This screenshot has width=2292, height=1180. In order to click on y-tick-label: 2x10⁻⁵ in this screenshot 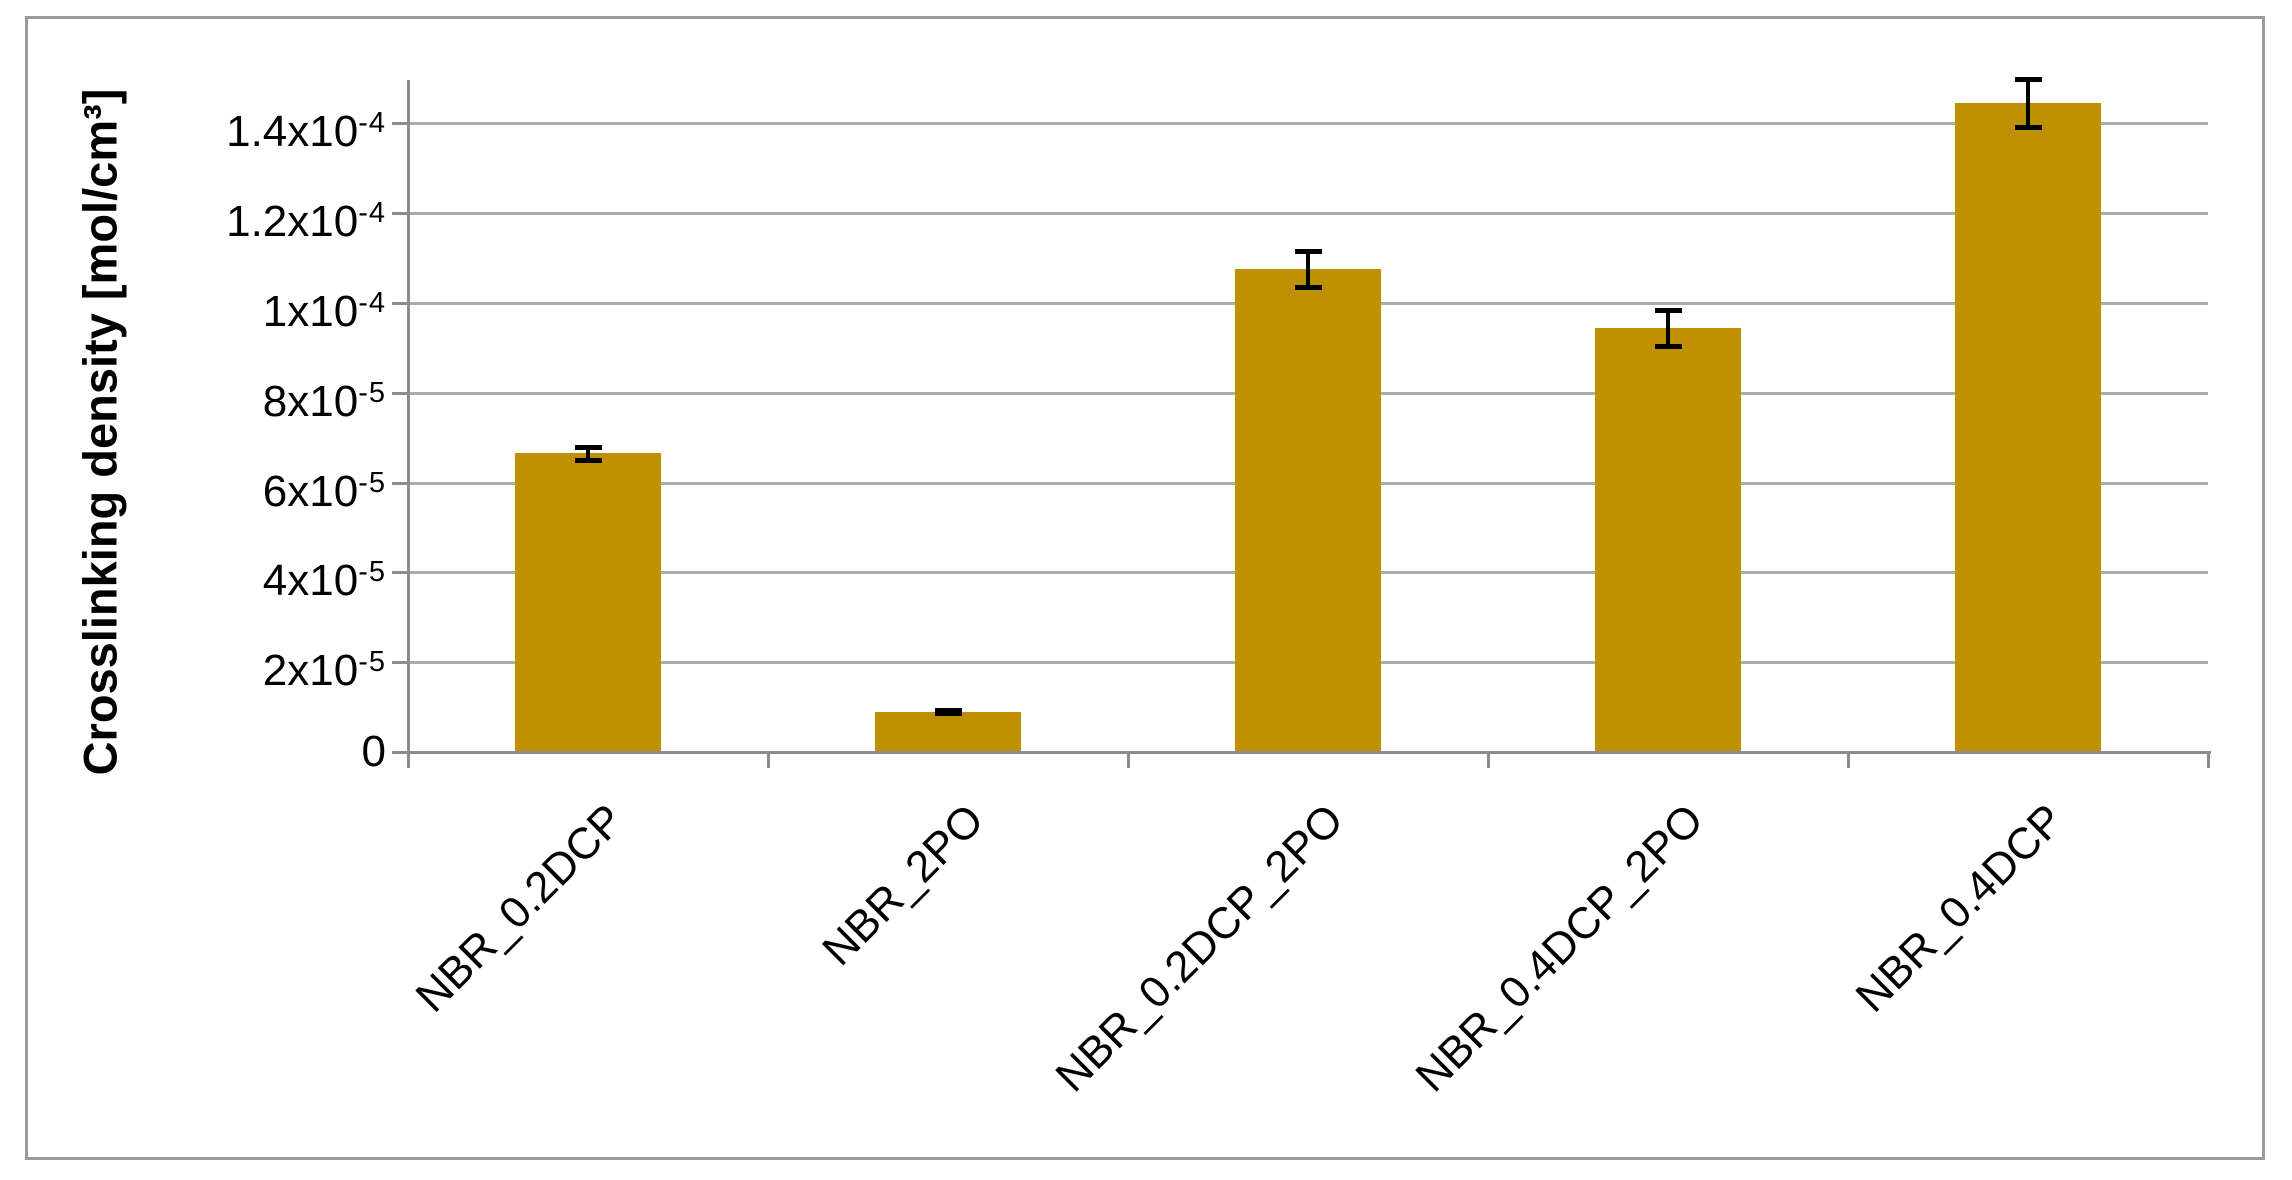, I will do `click(324, 671)`.